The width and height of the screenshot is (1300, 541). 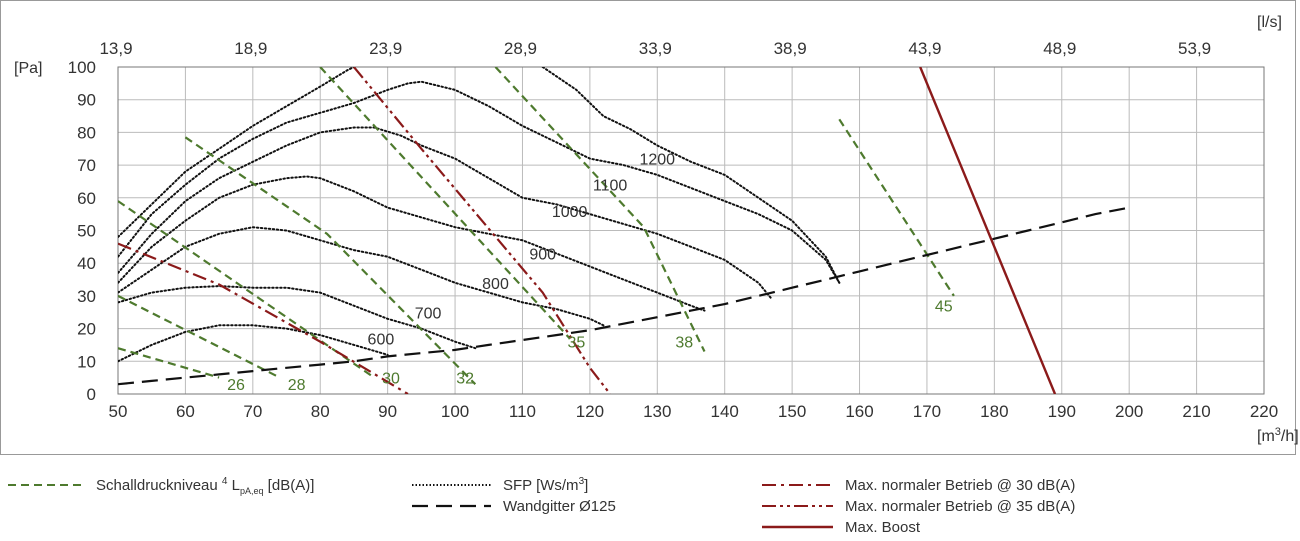 What do you see at coordinates (465, 379) in the screenshot?
I see `noise-label-32: 32` at bounding box center [465, 379].